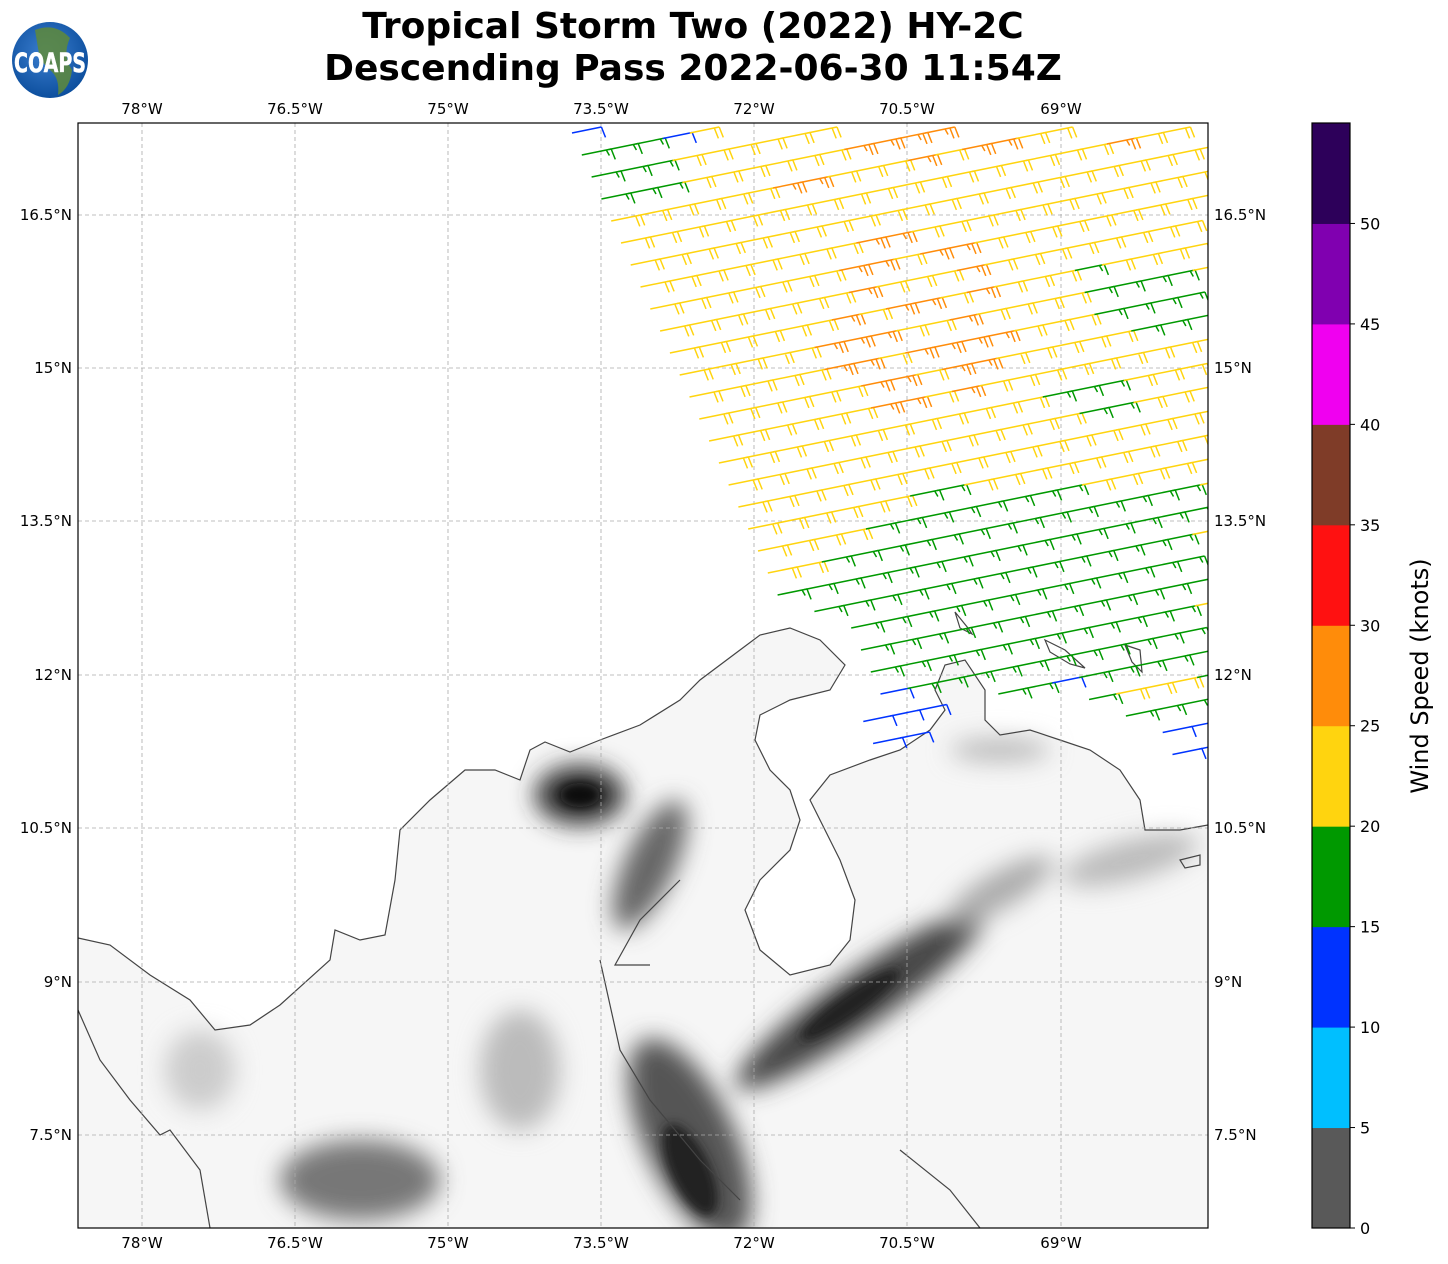 Image resolution: width=1448 pixels, height=1264 pixels. What do you see at coordinates (1370, 927) in the screenshot?
I see `colorbar-tick-label: 15` at bounding box center [1370, 927].